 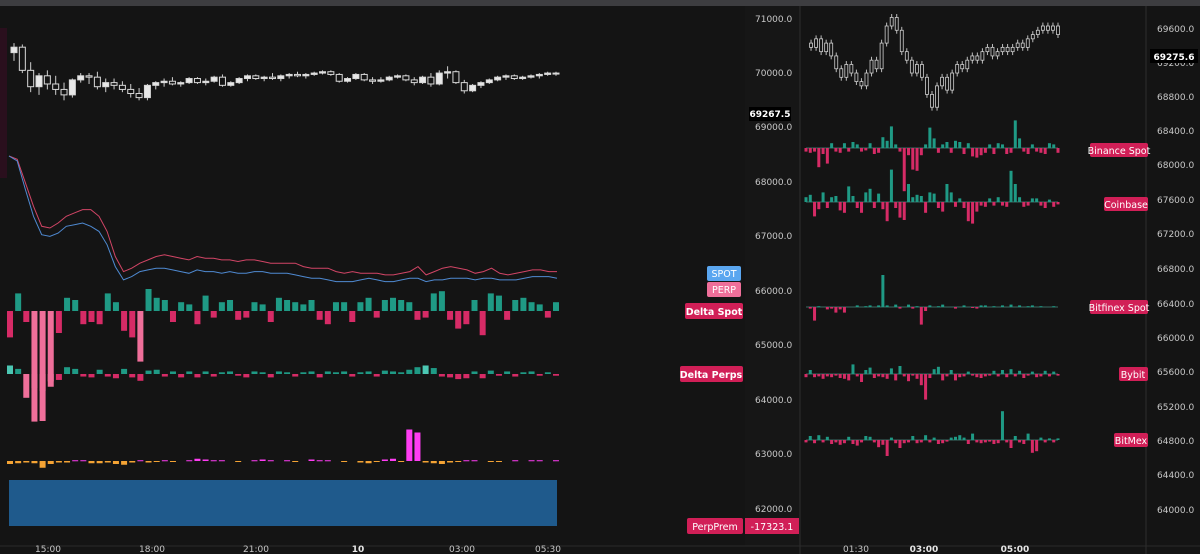 I want to click on delta-spot-tag: Delta Spot, so click(x=714, y=311).